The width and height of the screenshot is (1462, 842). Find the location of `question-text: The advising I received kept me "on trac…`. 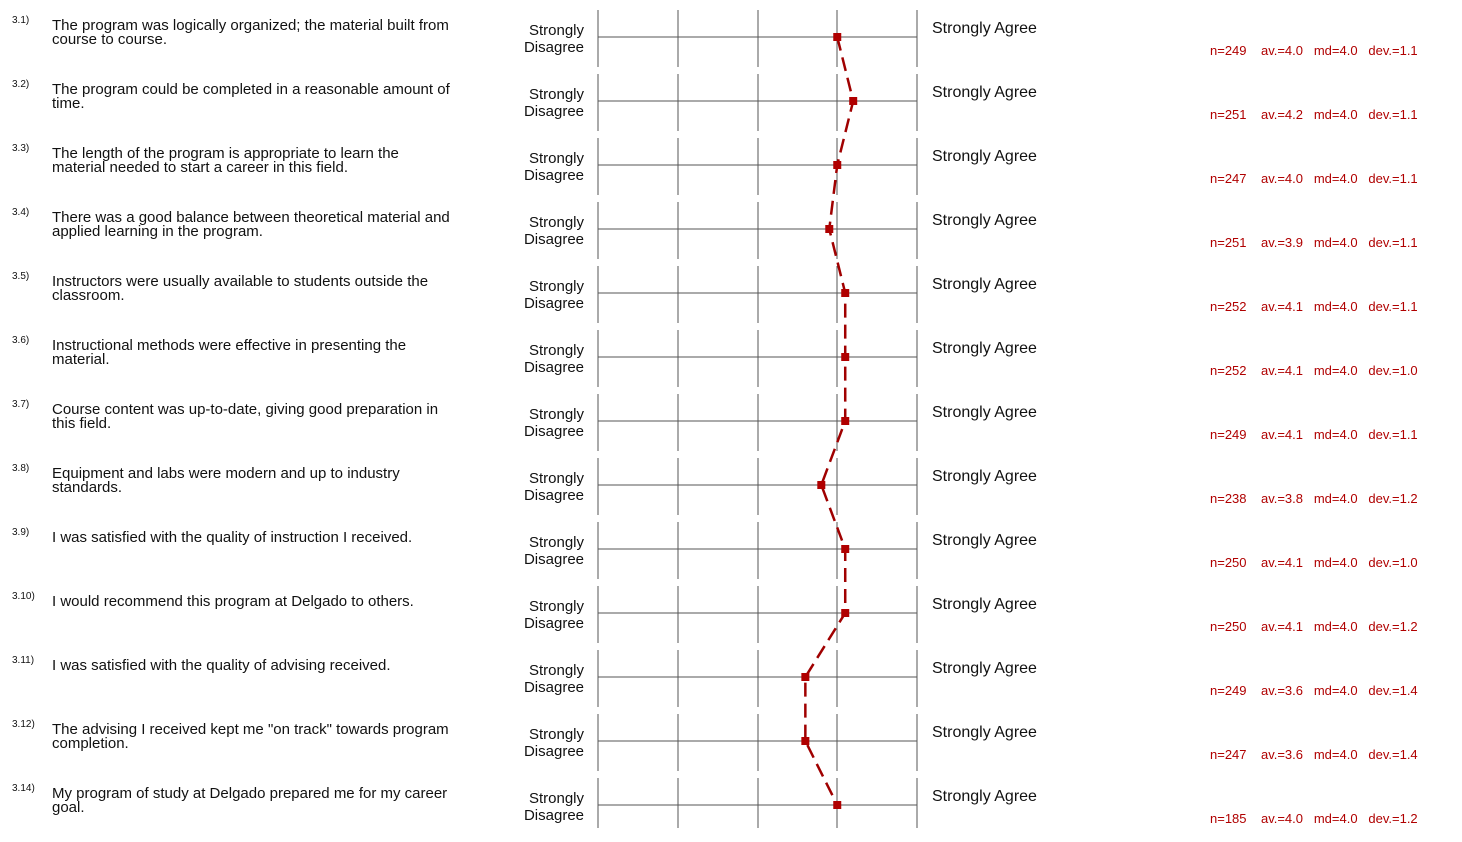

question-text: The advising I received kept me "on trac… is located at coordinates (250, 736).